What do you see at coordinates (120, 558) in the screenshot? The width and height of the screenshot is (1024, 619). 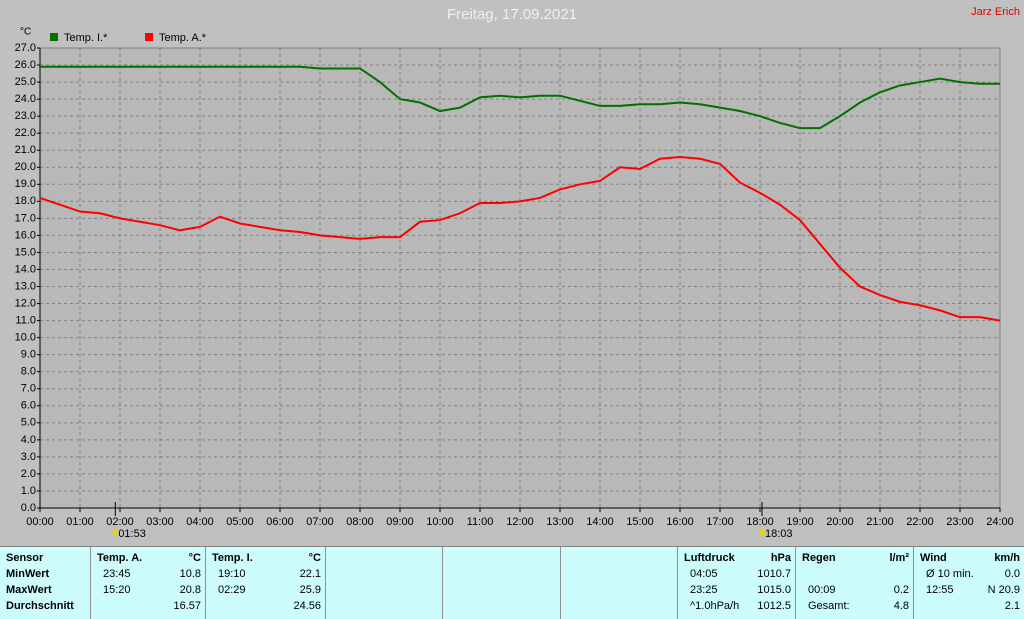 I see `table-cell: Temp. A.` at bounding box center [120, 558].